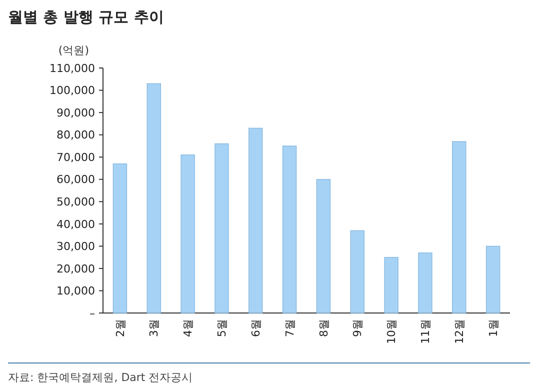 The width and height of the screenshot is (540, 391). What do you see at coordinates (72, 91) in the screenshot?
I see `y-tick-label: 100,000` at bounding box center [72, 91].